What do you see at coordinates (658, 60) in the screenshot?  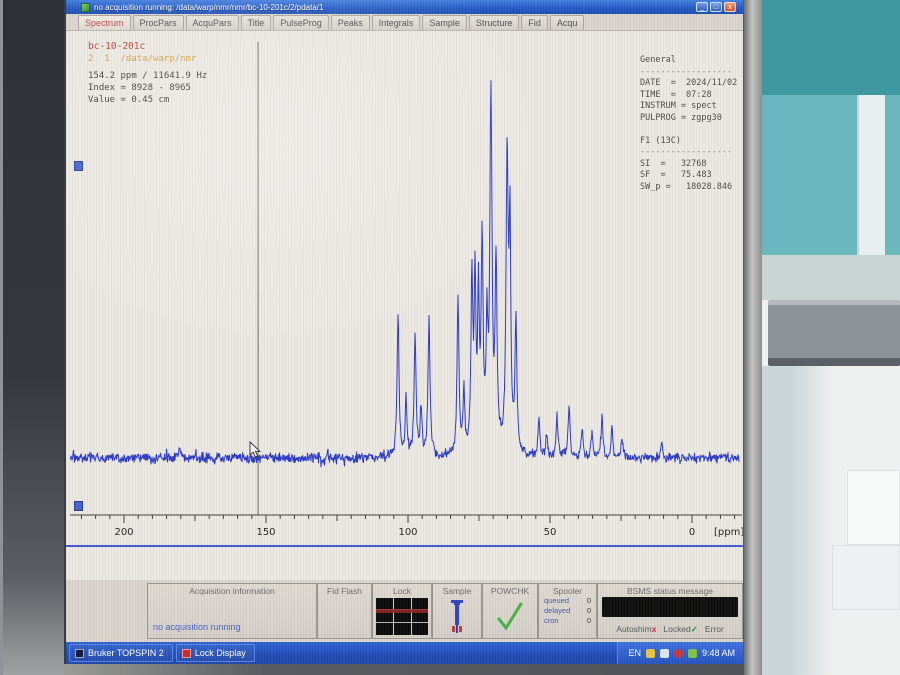 I see `params-section-general: General` at bounding box center [658, 60].